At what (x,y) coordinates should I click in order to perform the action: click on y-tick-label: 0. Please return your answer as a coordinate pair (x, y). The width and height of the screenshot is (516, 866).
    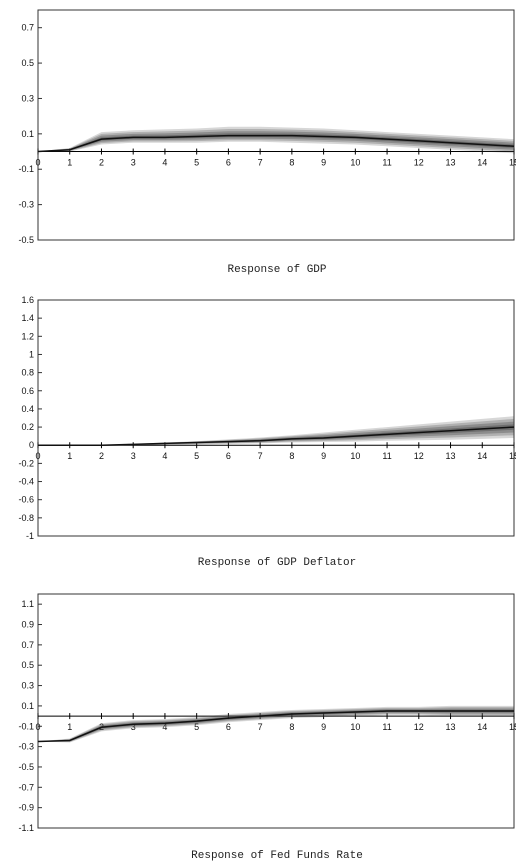
    Looking at the image, I should click on (31, 445).